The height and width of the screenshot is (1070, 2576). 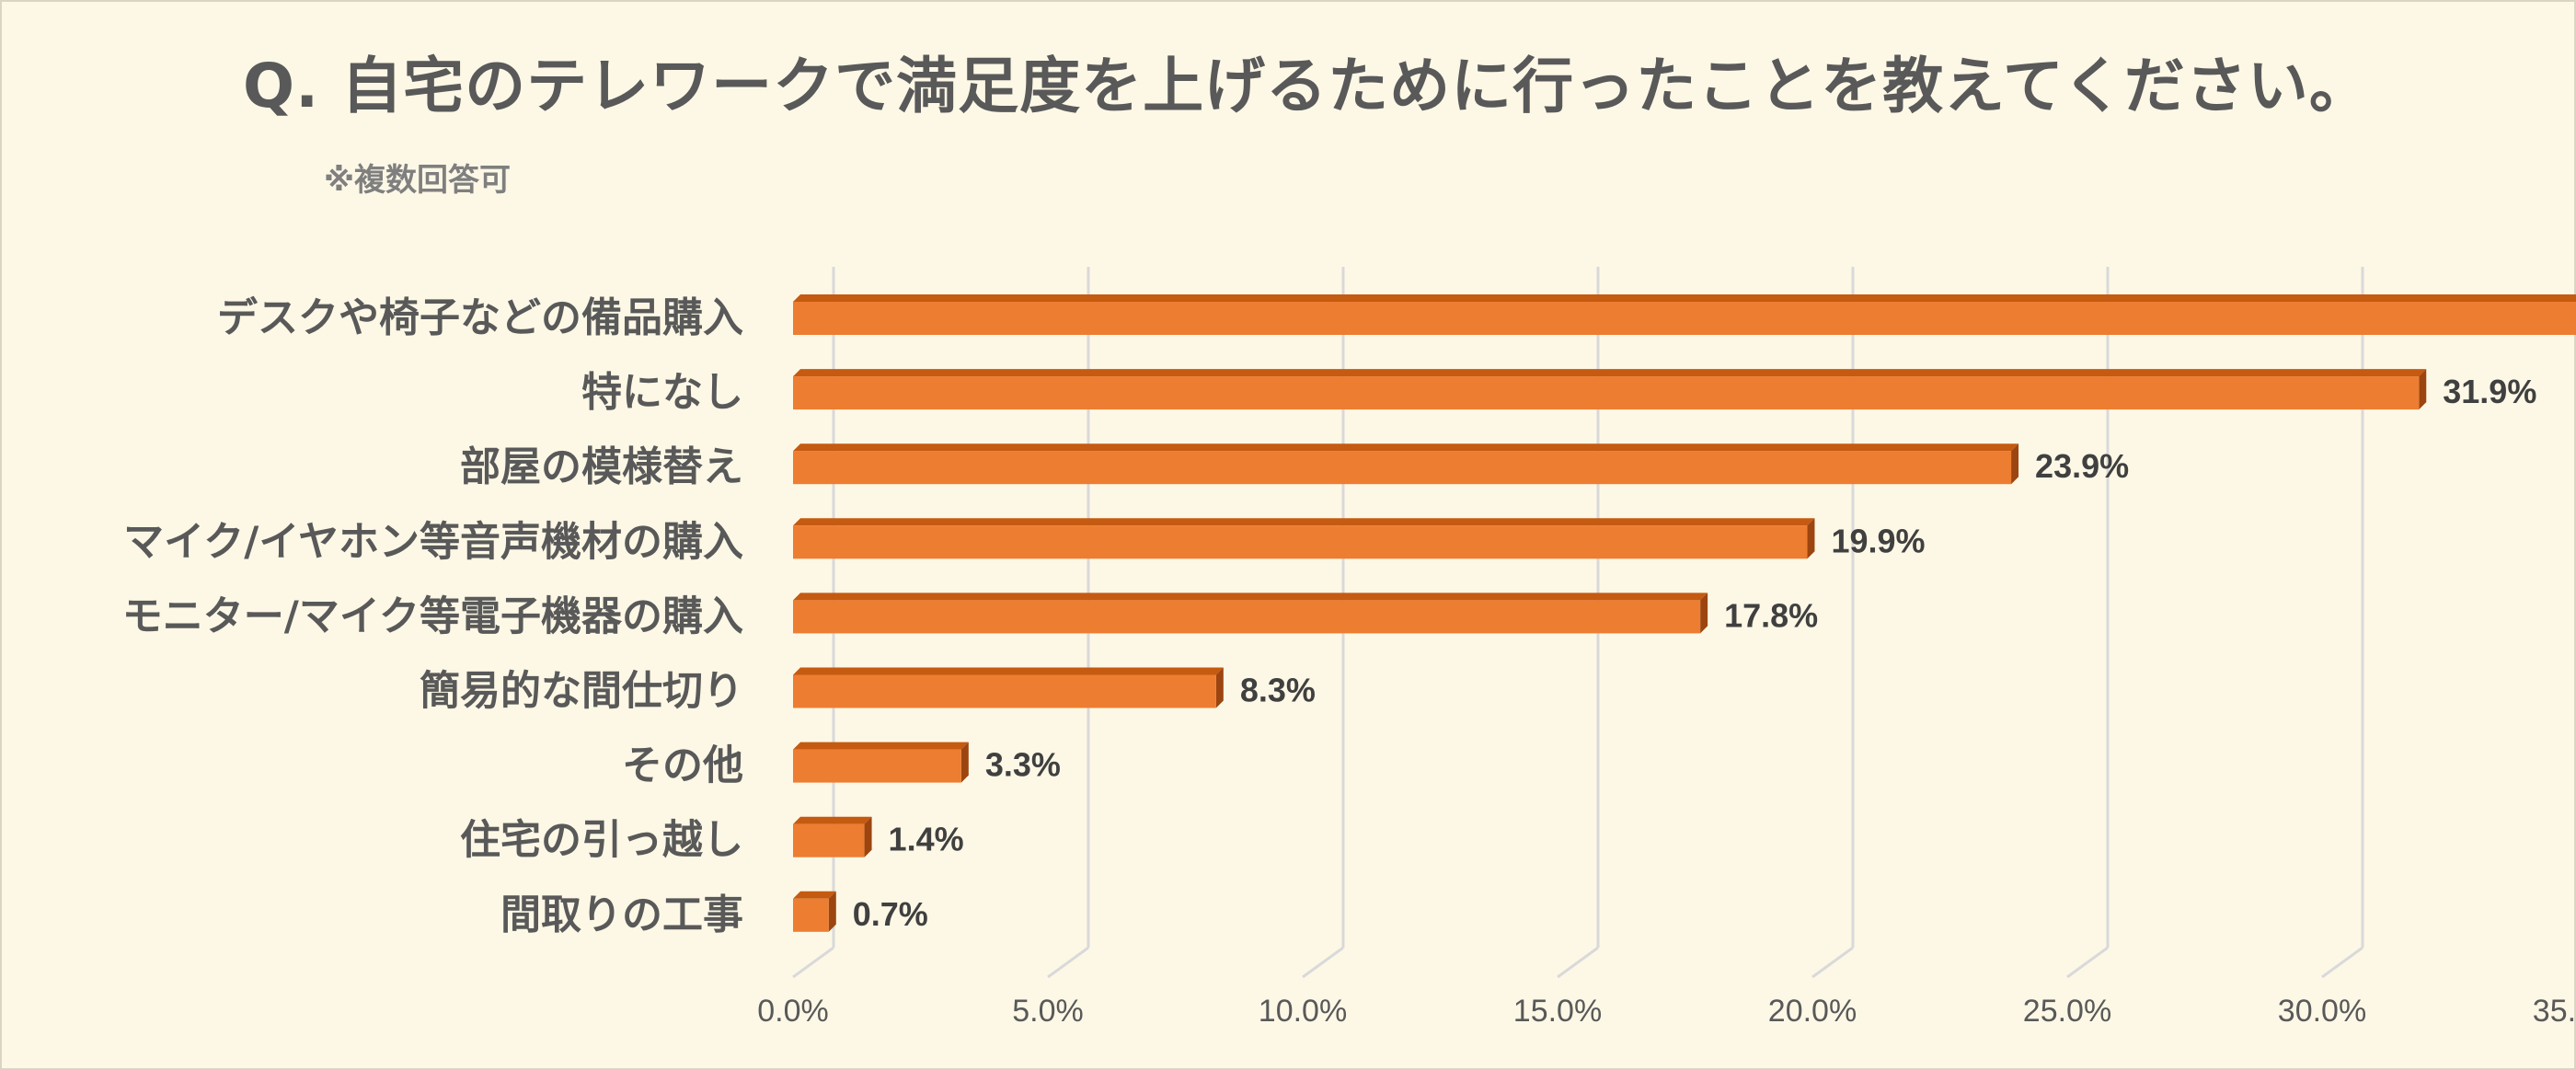 What do you see at coordinates (433, 541) in the screenshot?
I see `category-label: マイク/イヤホン等音声機材の購入` at bounding box center [433, 541].